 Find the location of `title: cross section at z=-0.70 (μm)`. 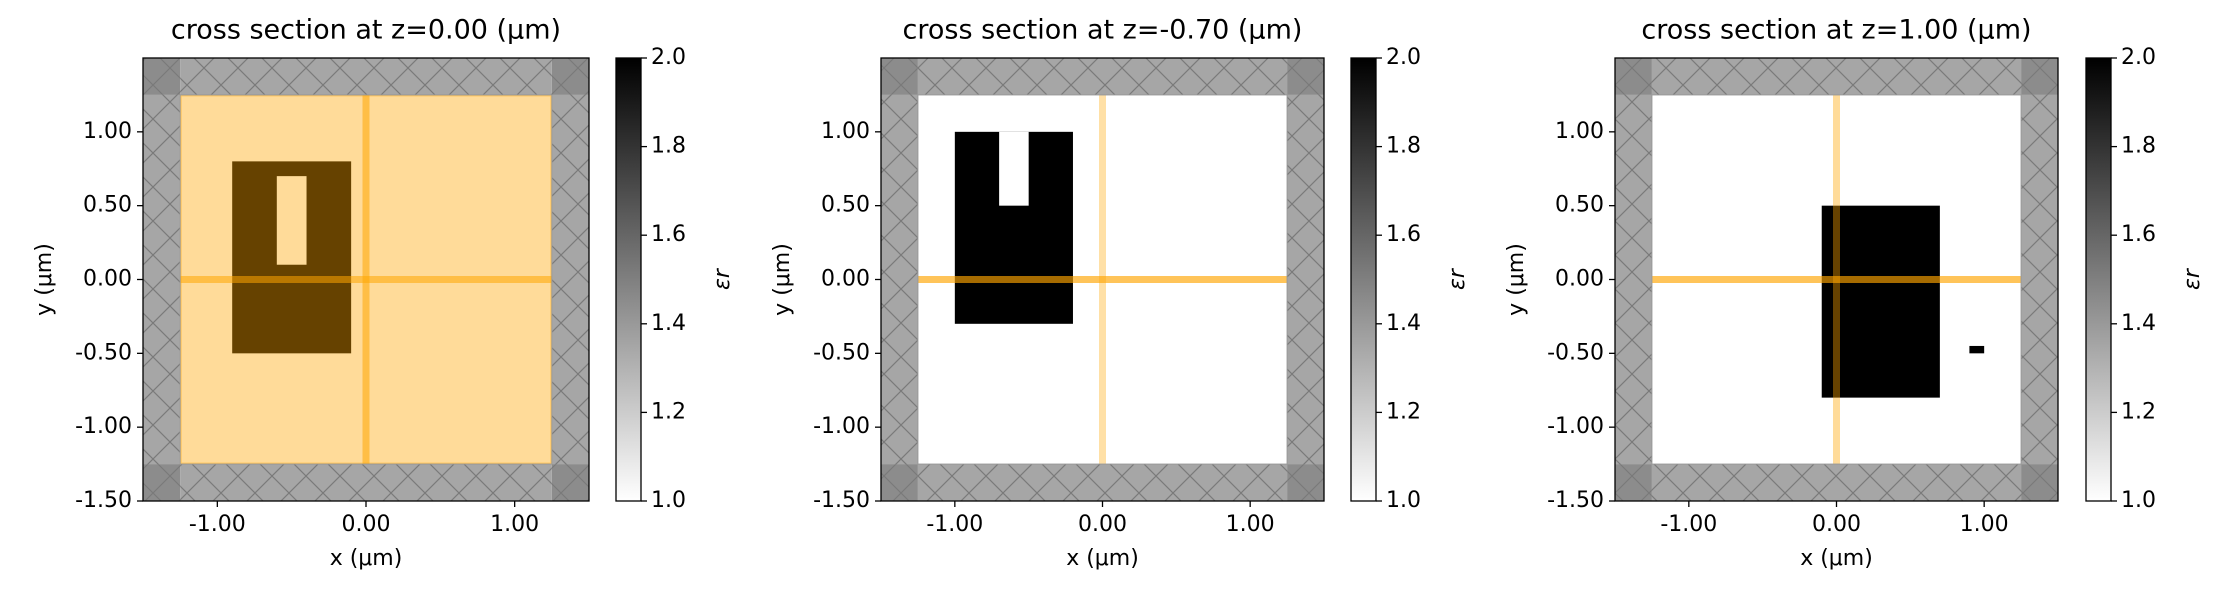

title: cross section at z=-0.70 (μm) is located at coordinates (1103, 30).